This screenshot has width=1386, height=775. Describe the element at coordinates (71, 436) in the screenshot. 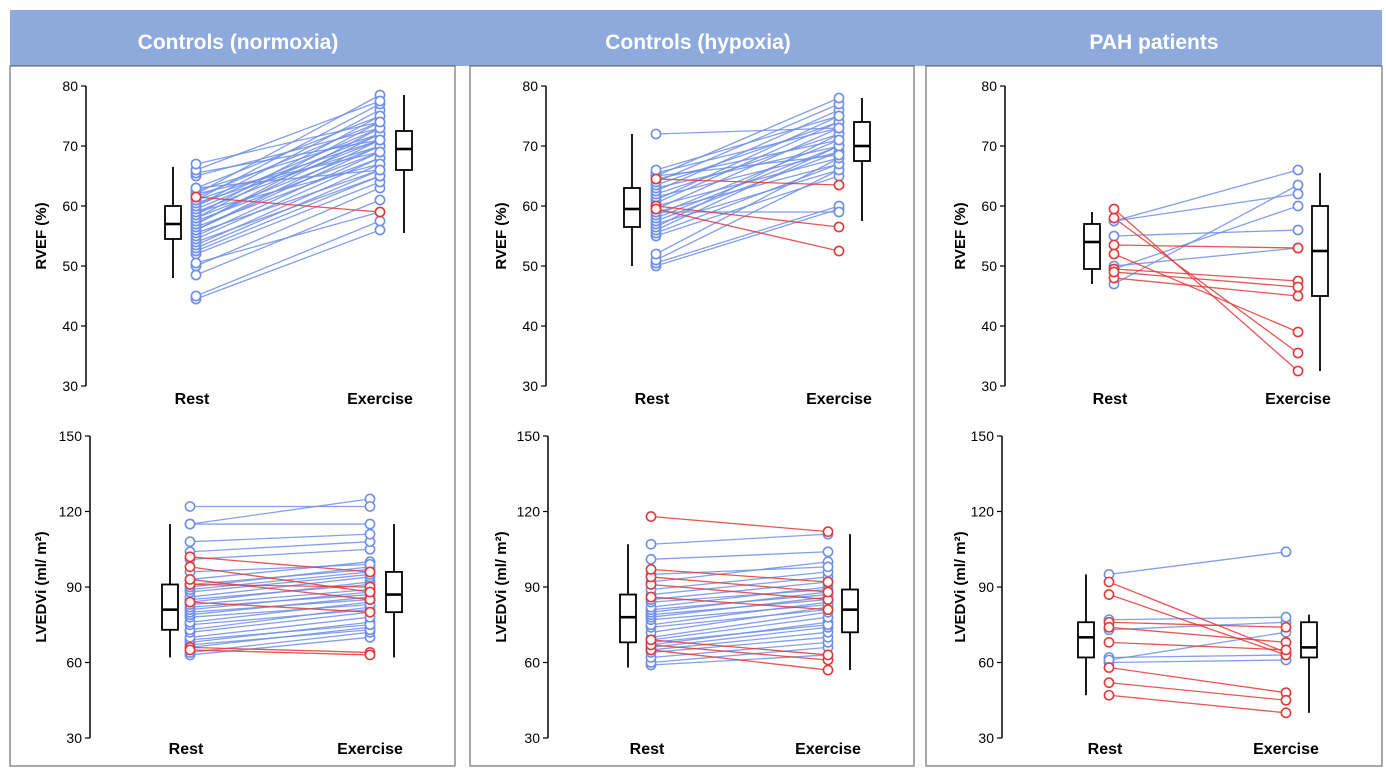

I see `y-tick-label: 150` at that location.